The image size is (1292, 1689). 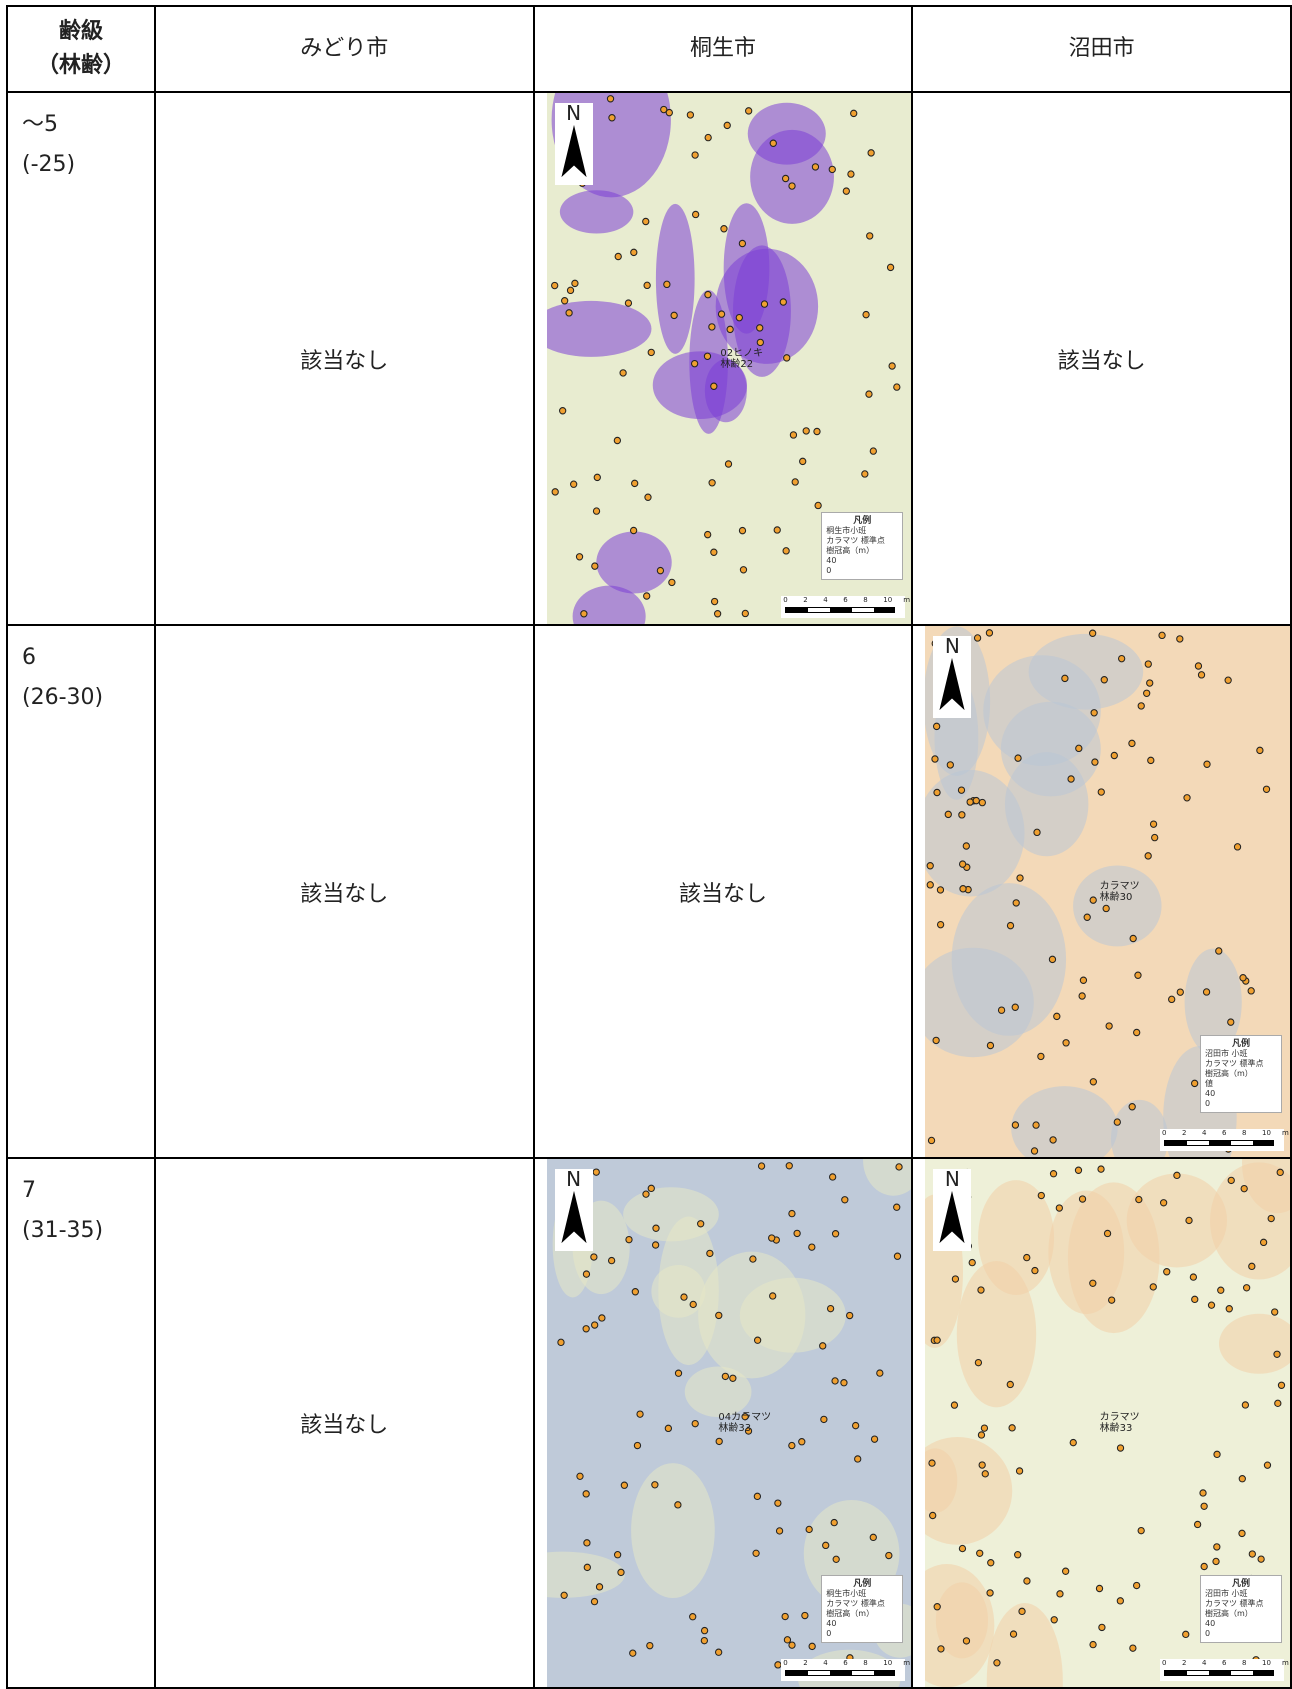 I want to click on map-label: カラマツ 林齢33, so click(x=1120, y=1423).